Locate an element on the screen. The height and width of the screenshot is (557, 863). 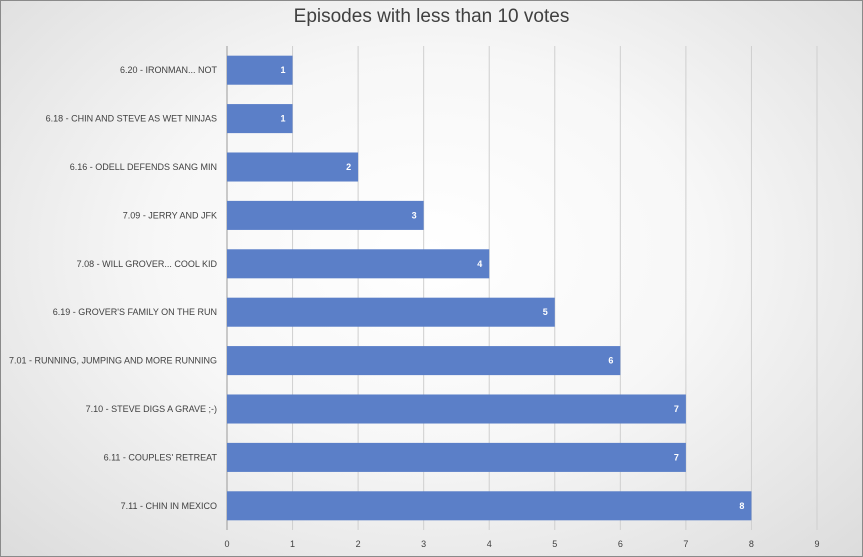
x-tick-label: 4 is located at coordinates (489, 544).